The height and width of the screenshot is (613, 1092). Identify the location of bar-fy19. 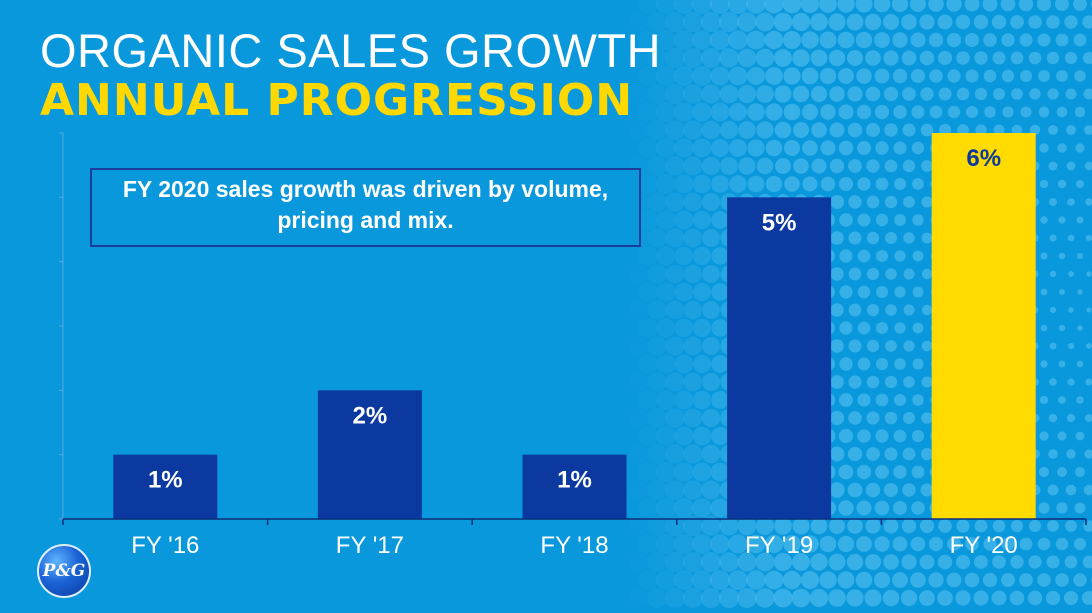
(779, 358).